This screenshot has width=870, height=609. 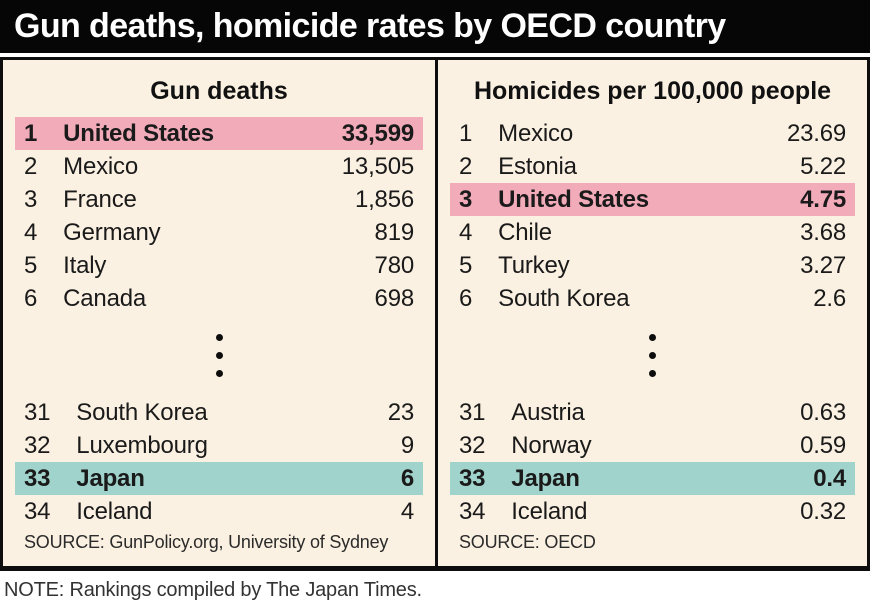 I want to click on country-name: Chile, so click(x=525, y=232).